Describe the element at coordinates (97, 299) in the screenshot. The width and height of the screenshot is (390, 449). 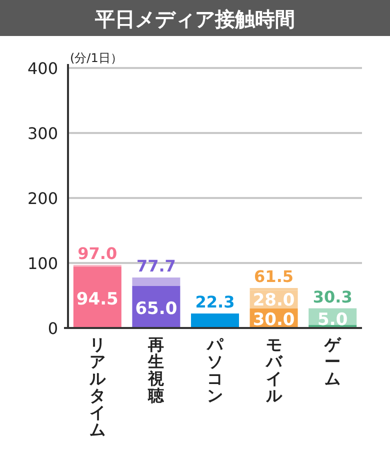
I see `data-label: 94.5` at that location.